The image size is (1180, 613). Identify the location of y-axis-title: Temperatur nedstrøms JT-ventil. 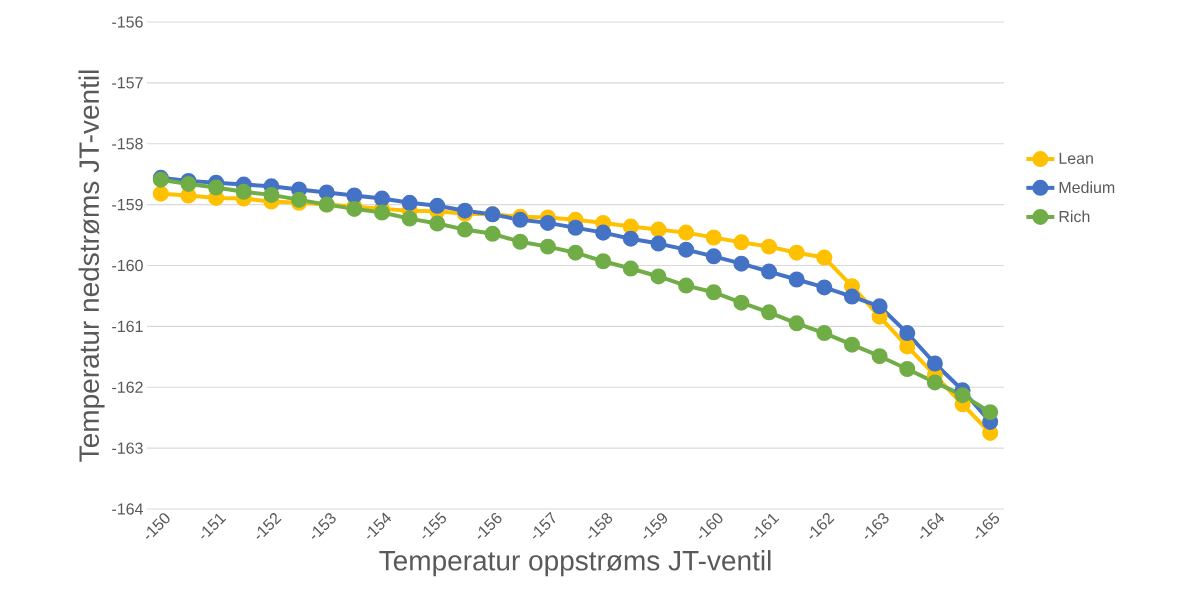
(91, 266).